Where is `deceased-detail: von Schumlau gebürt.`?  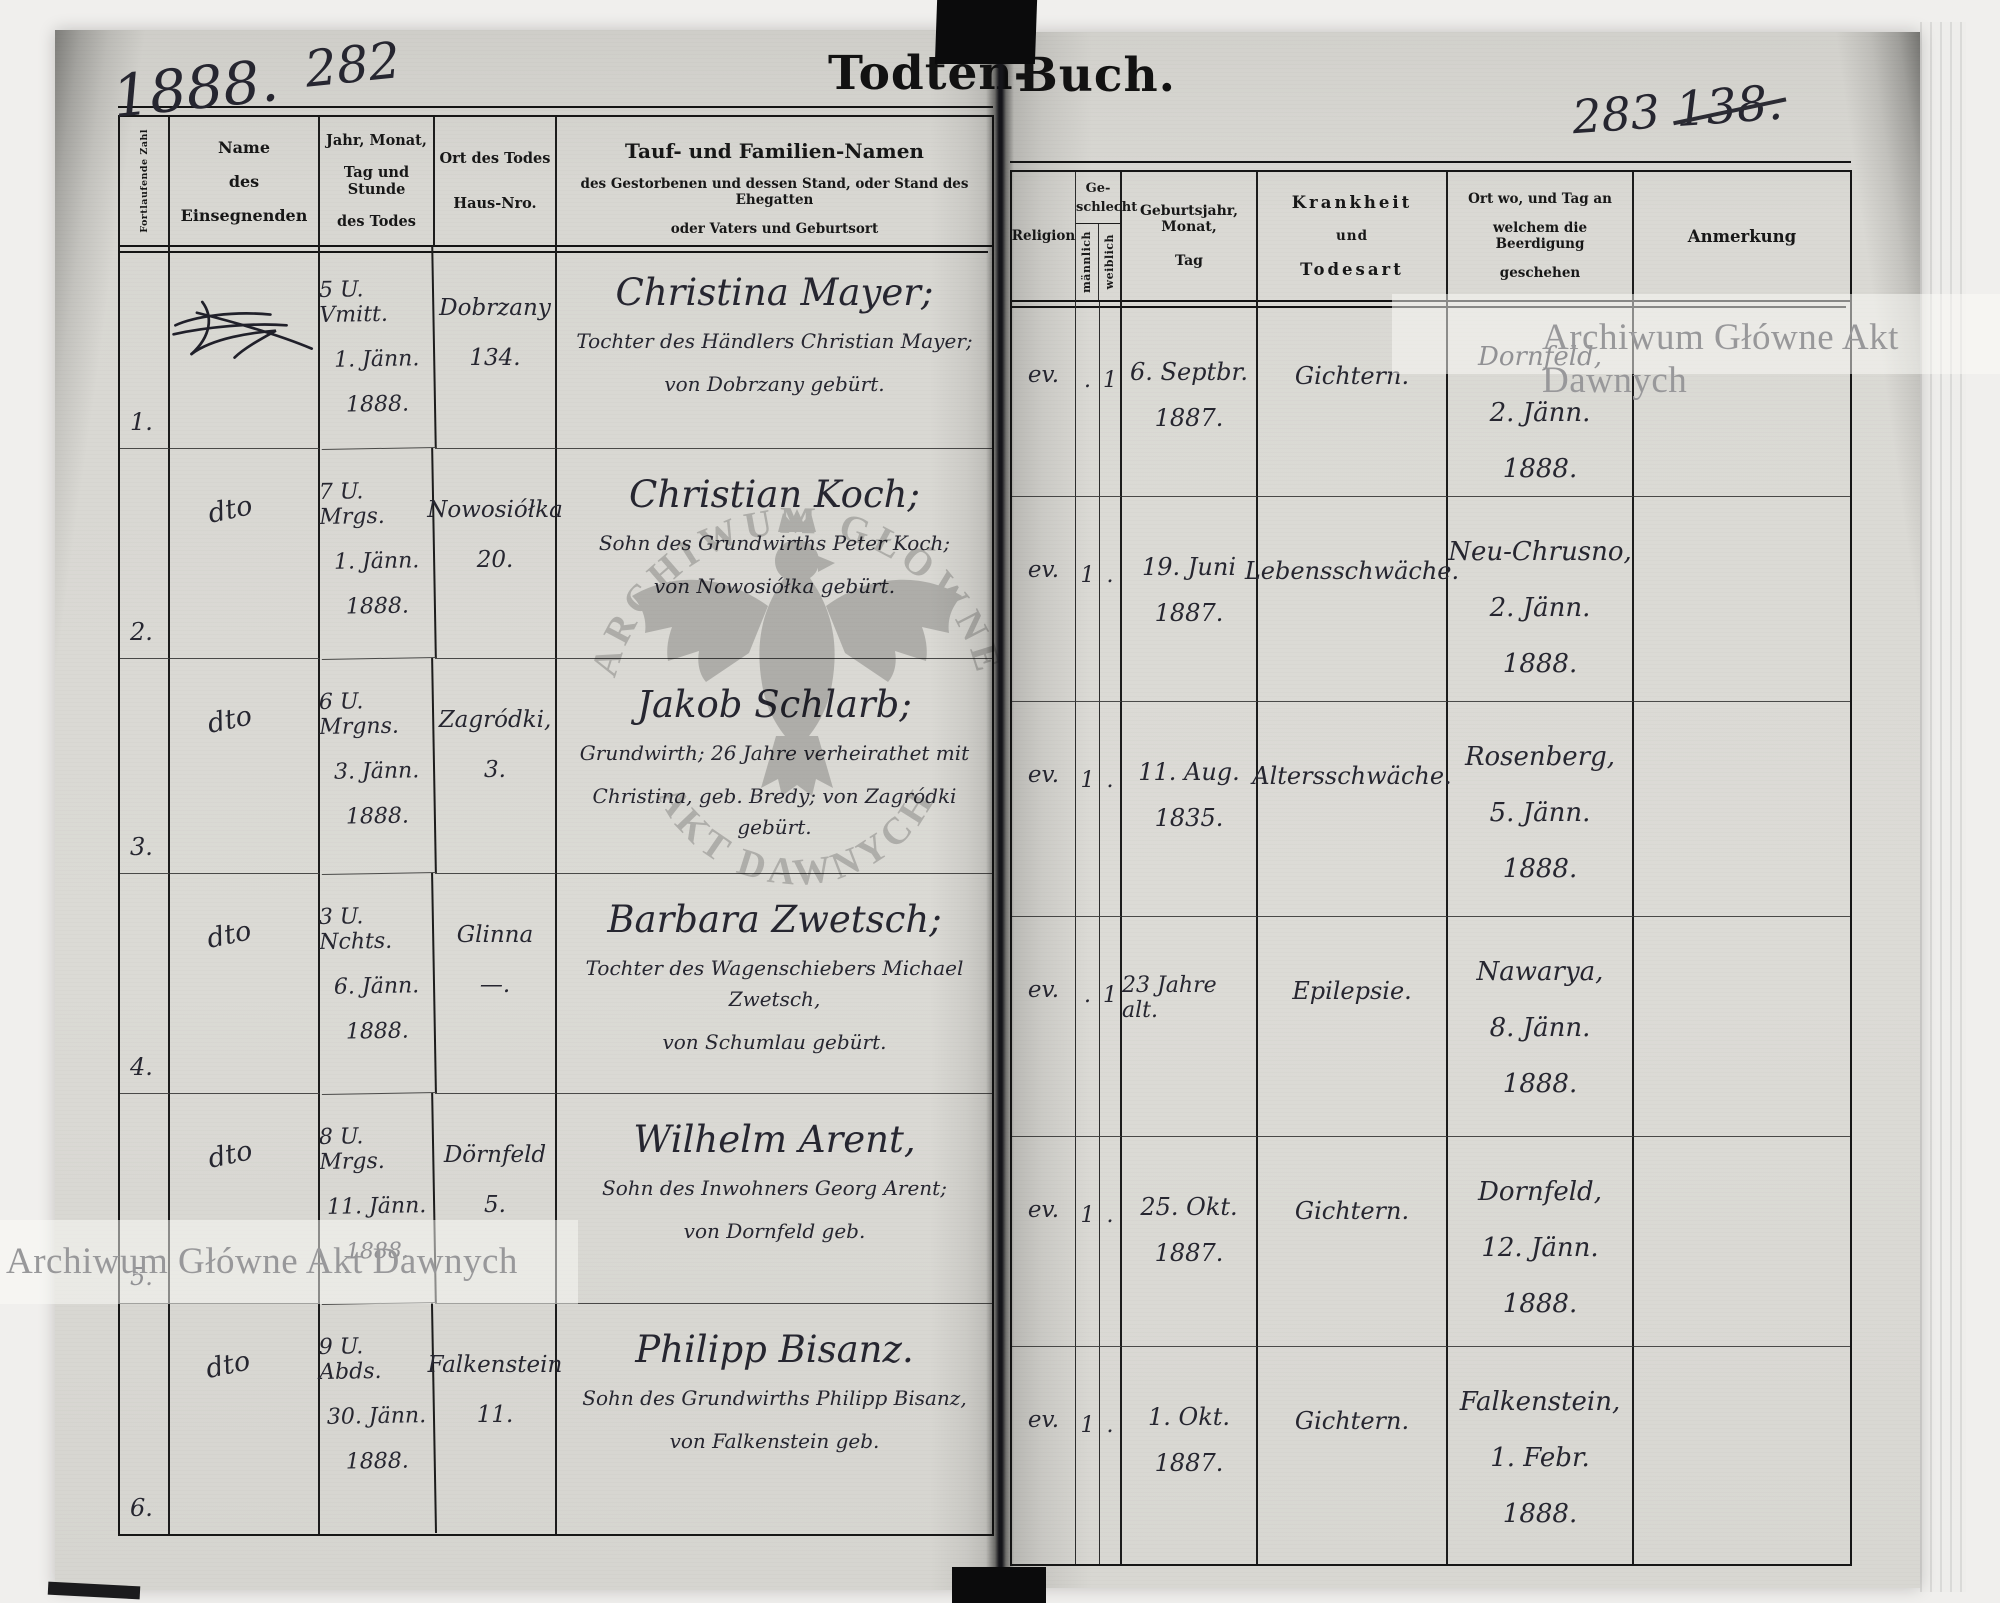 deceased-detail: von Schumlau gebürt. is located at coordinates (774, 1042).